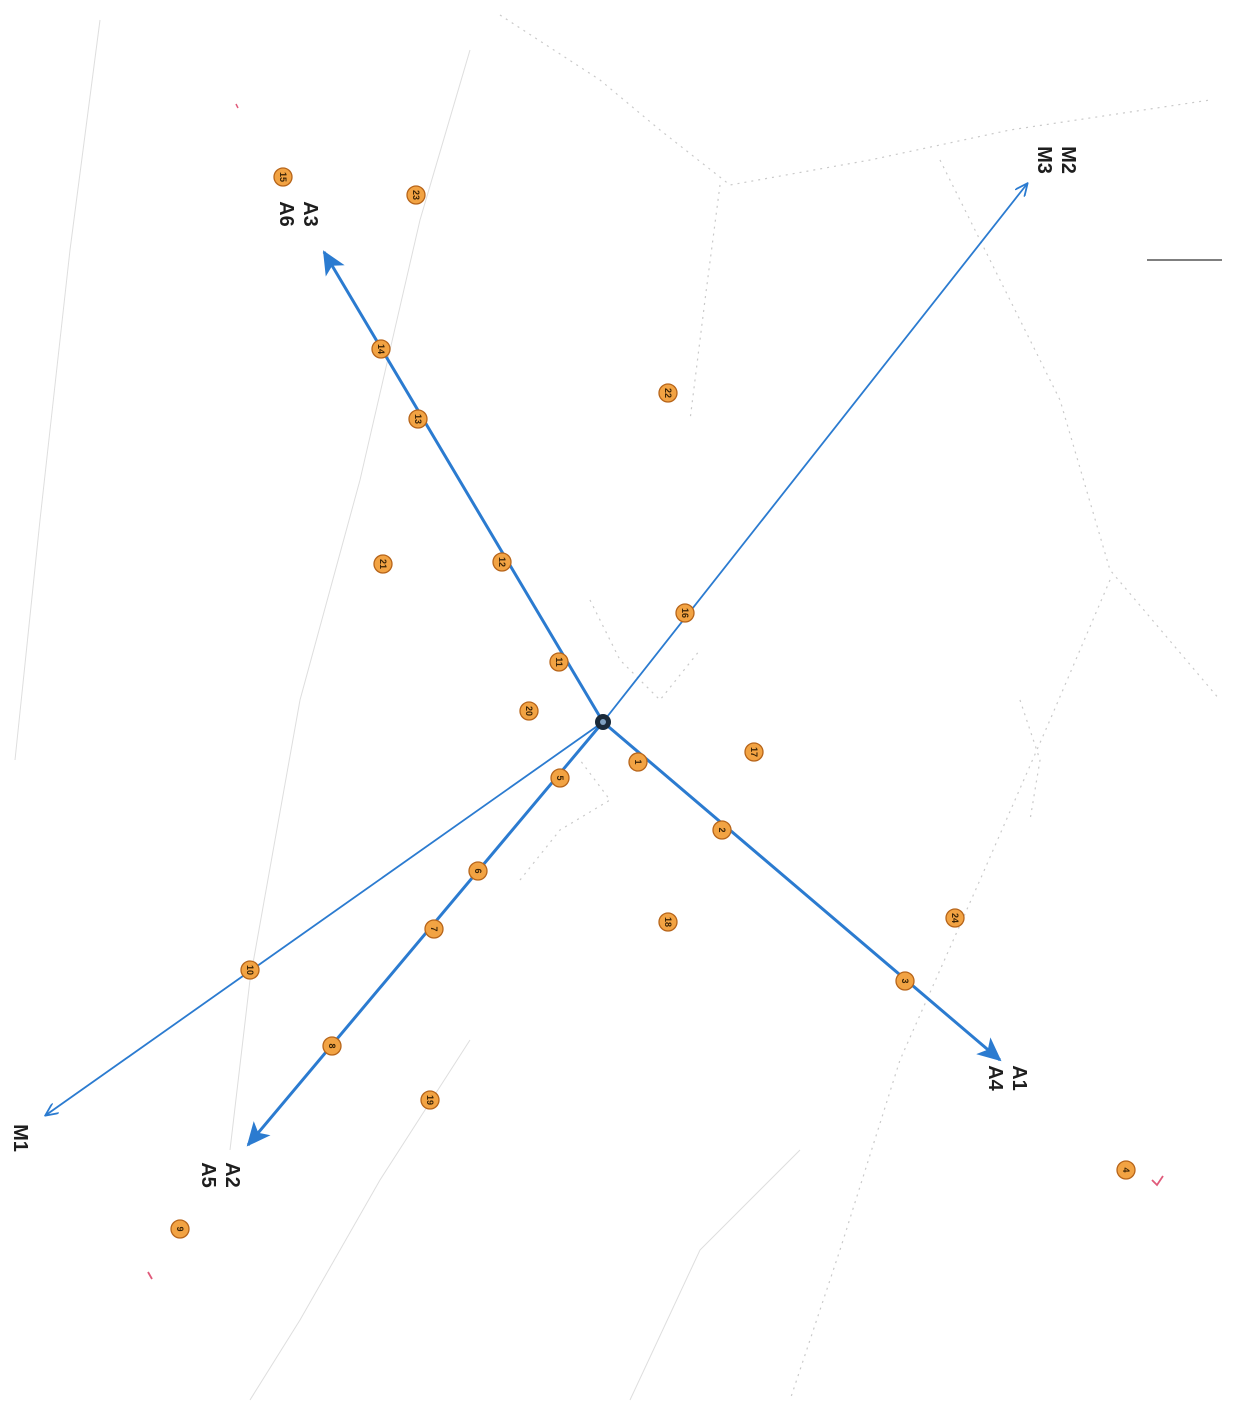  I want to click on label-m3: M3, so click(1044, 160).